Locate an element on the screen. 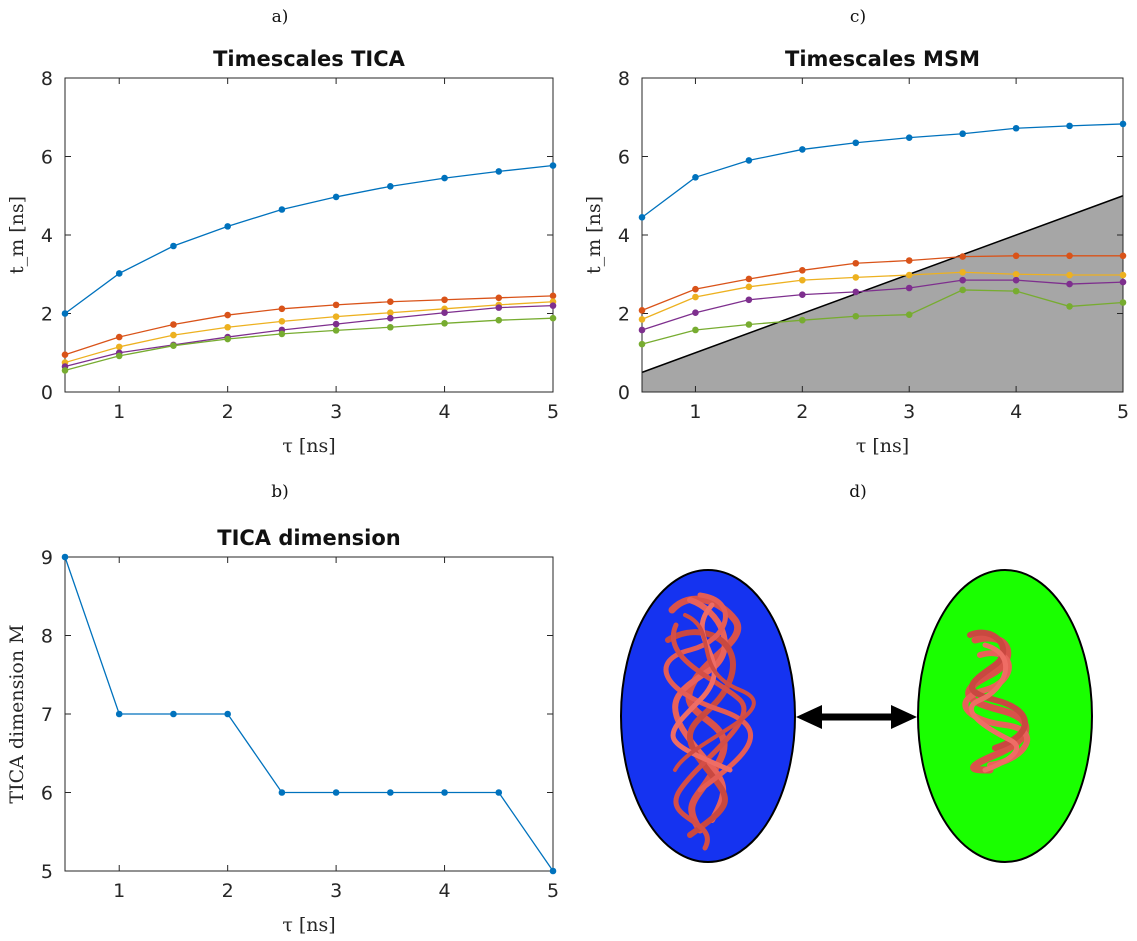 The image size is (1137, 941). y-tick-label: 8 is located at coordinates (47, 637).